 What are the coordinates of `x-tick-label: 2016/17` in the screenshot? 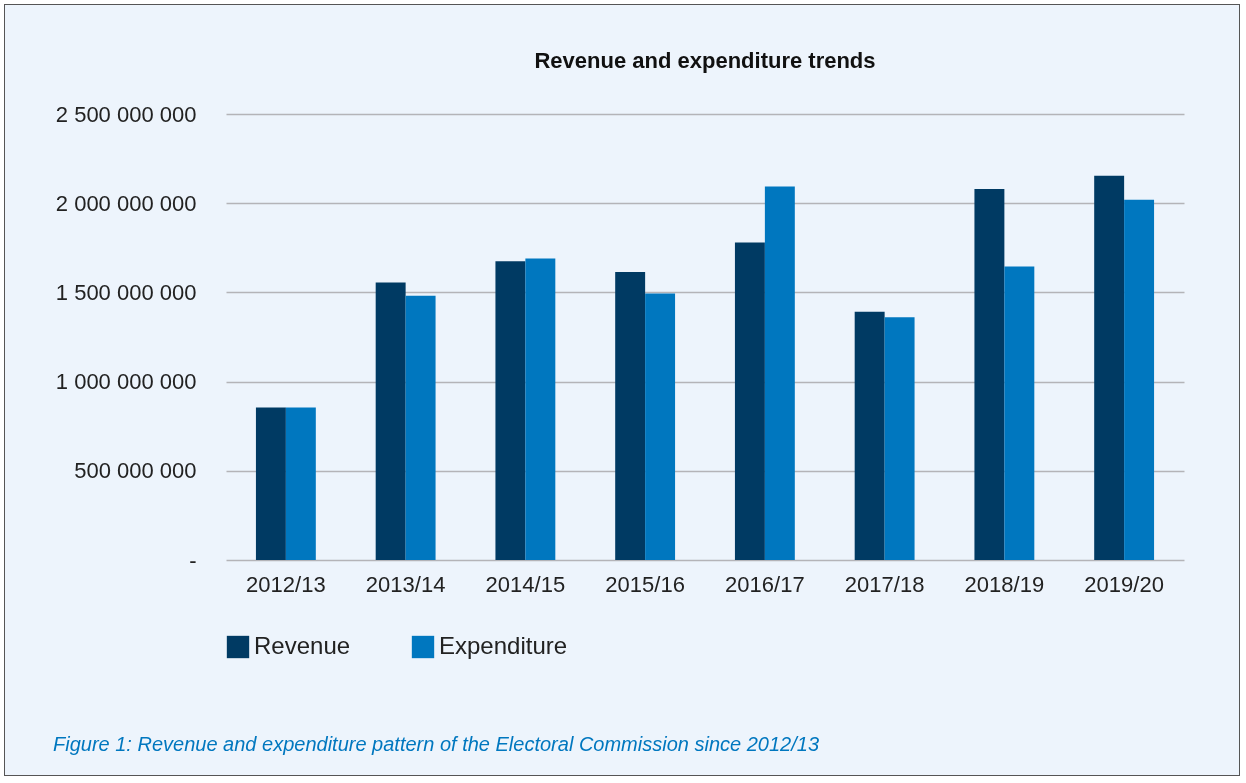 It's located at (765, 584).